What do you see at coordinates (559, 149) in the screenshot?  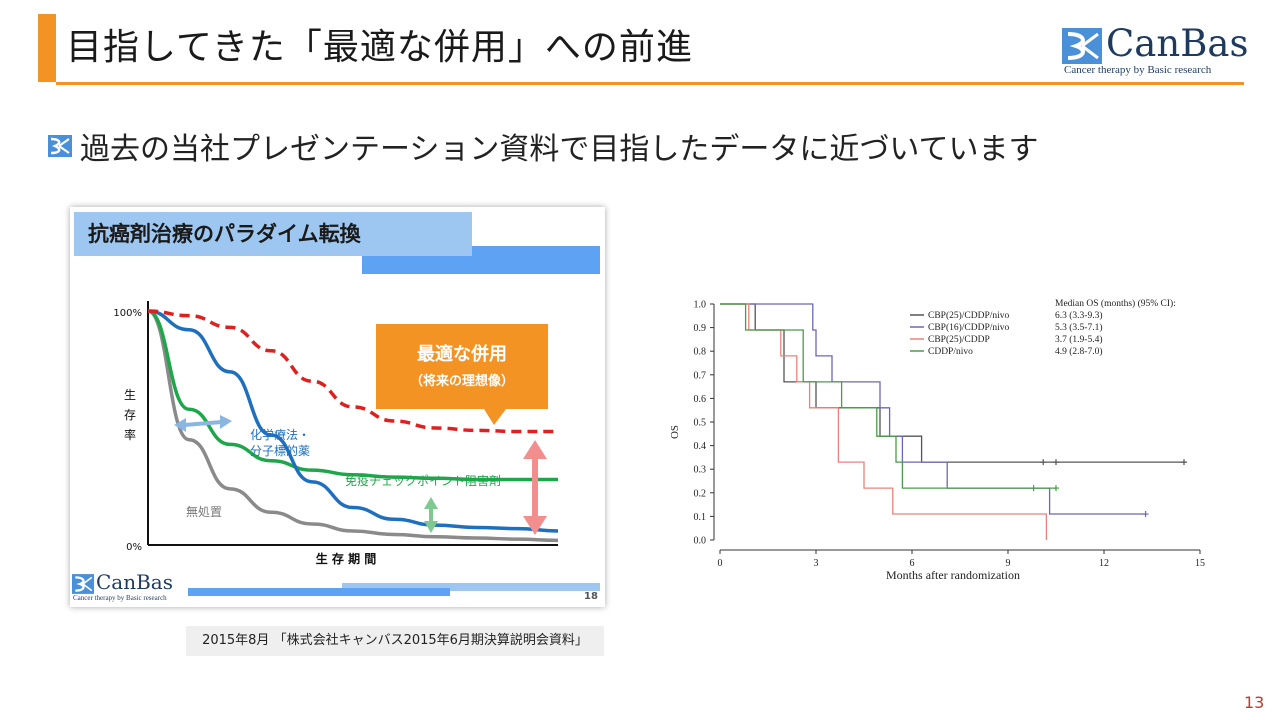 I see `subtitle-text: 過去の当社プレゼンテーション資料で目指したデータに近づいています` at bounding box center [559, 149].